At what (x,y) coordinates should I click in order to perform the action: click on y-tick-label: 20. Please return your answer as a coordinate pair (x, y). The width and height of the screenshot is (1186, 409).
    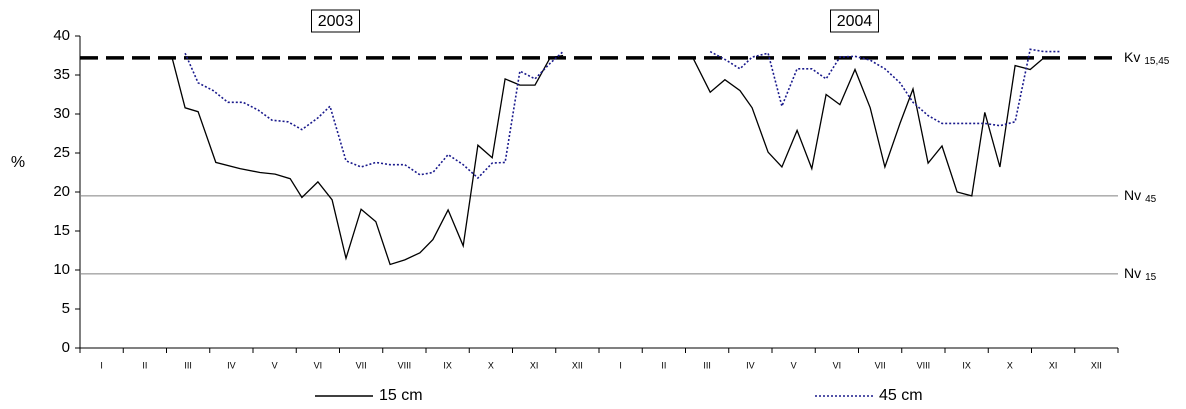
    Looking at the image, I should click on (61, 191).